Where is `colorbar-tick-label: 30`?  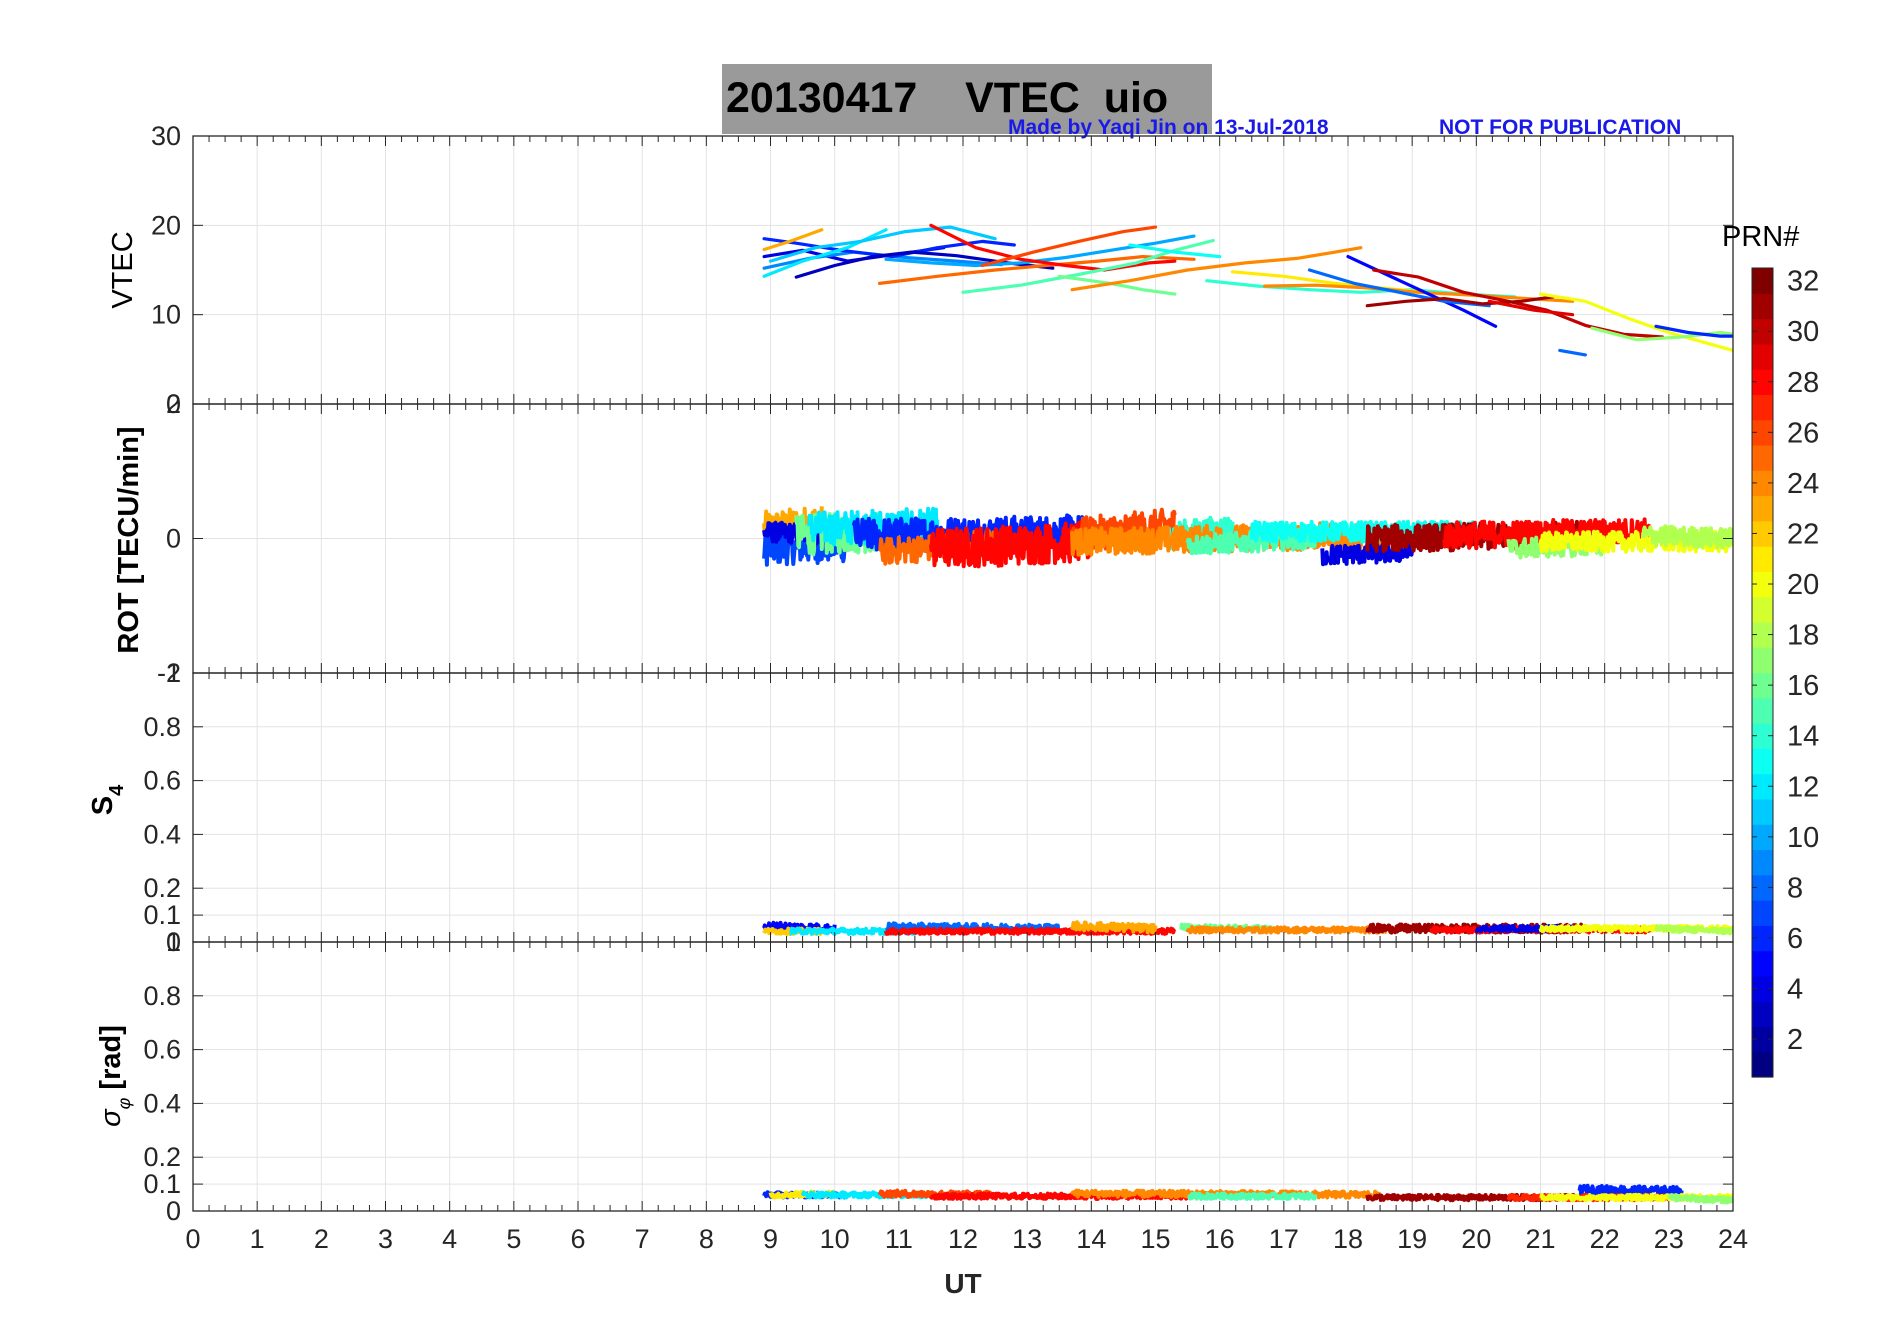 colorbar-tick-label: 30 is located at coordinates (1803, 332).